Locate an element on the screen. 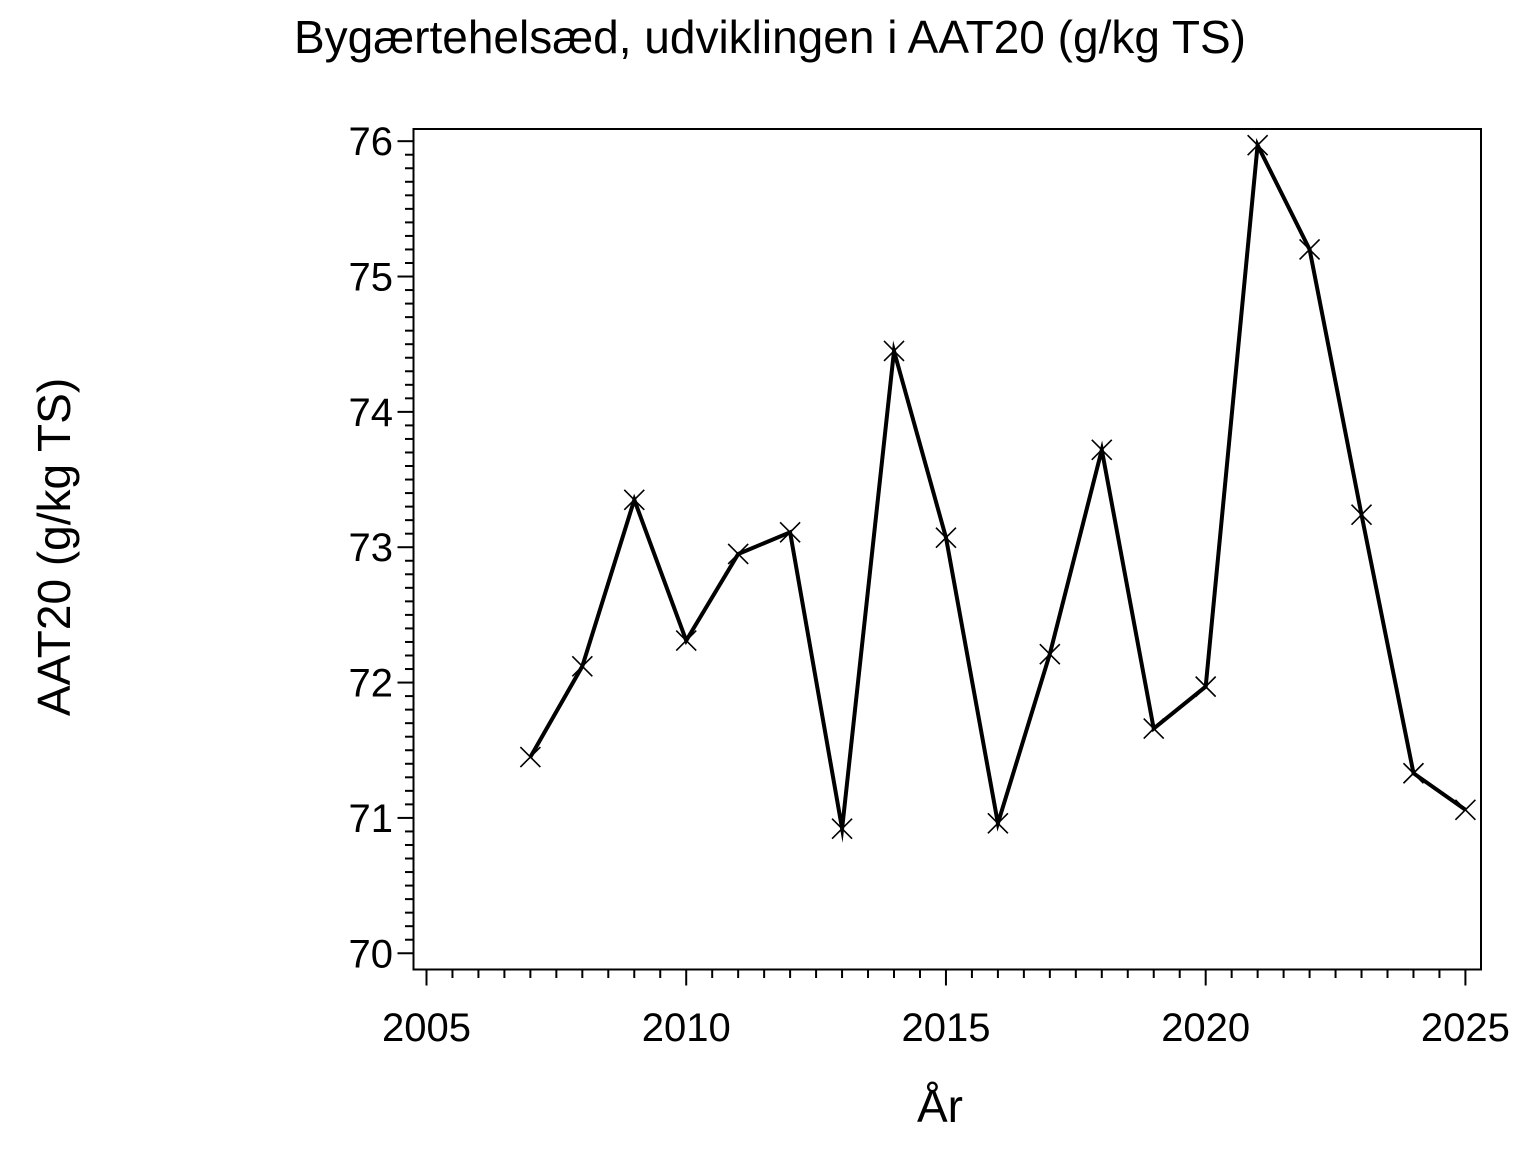  x-tick-label: 2010 is located at coordinates (686, 1028).